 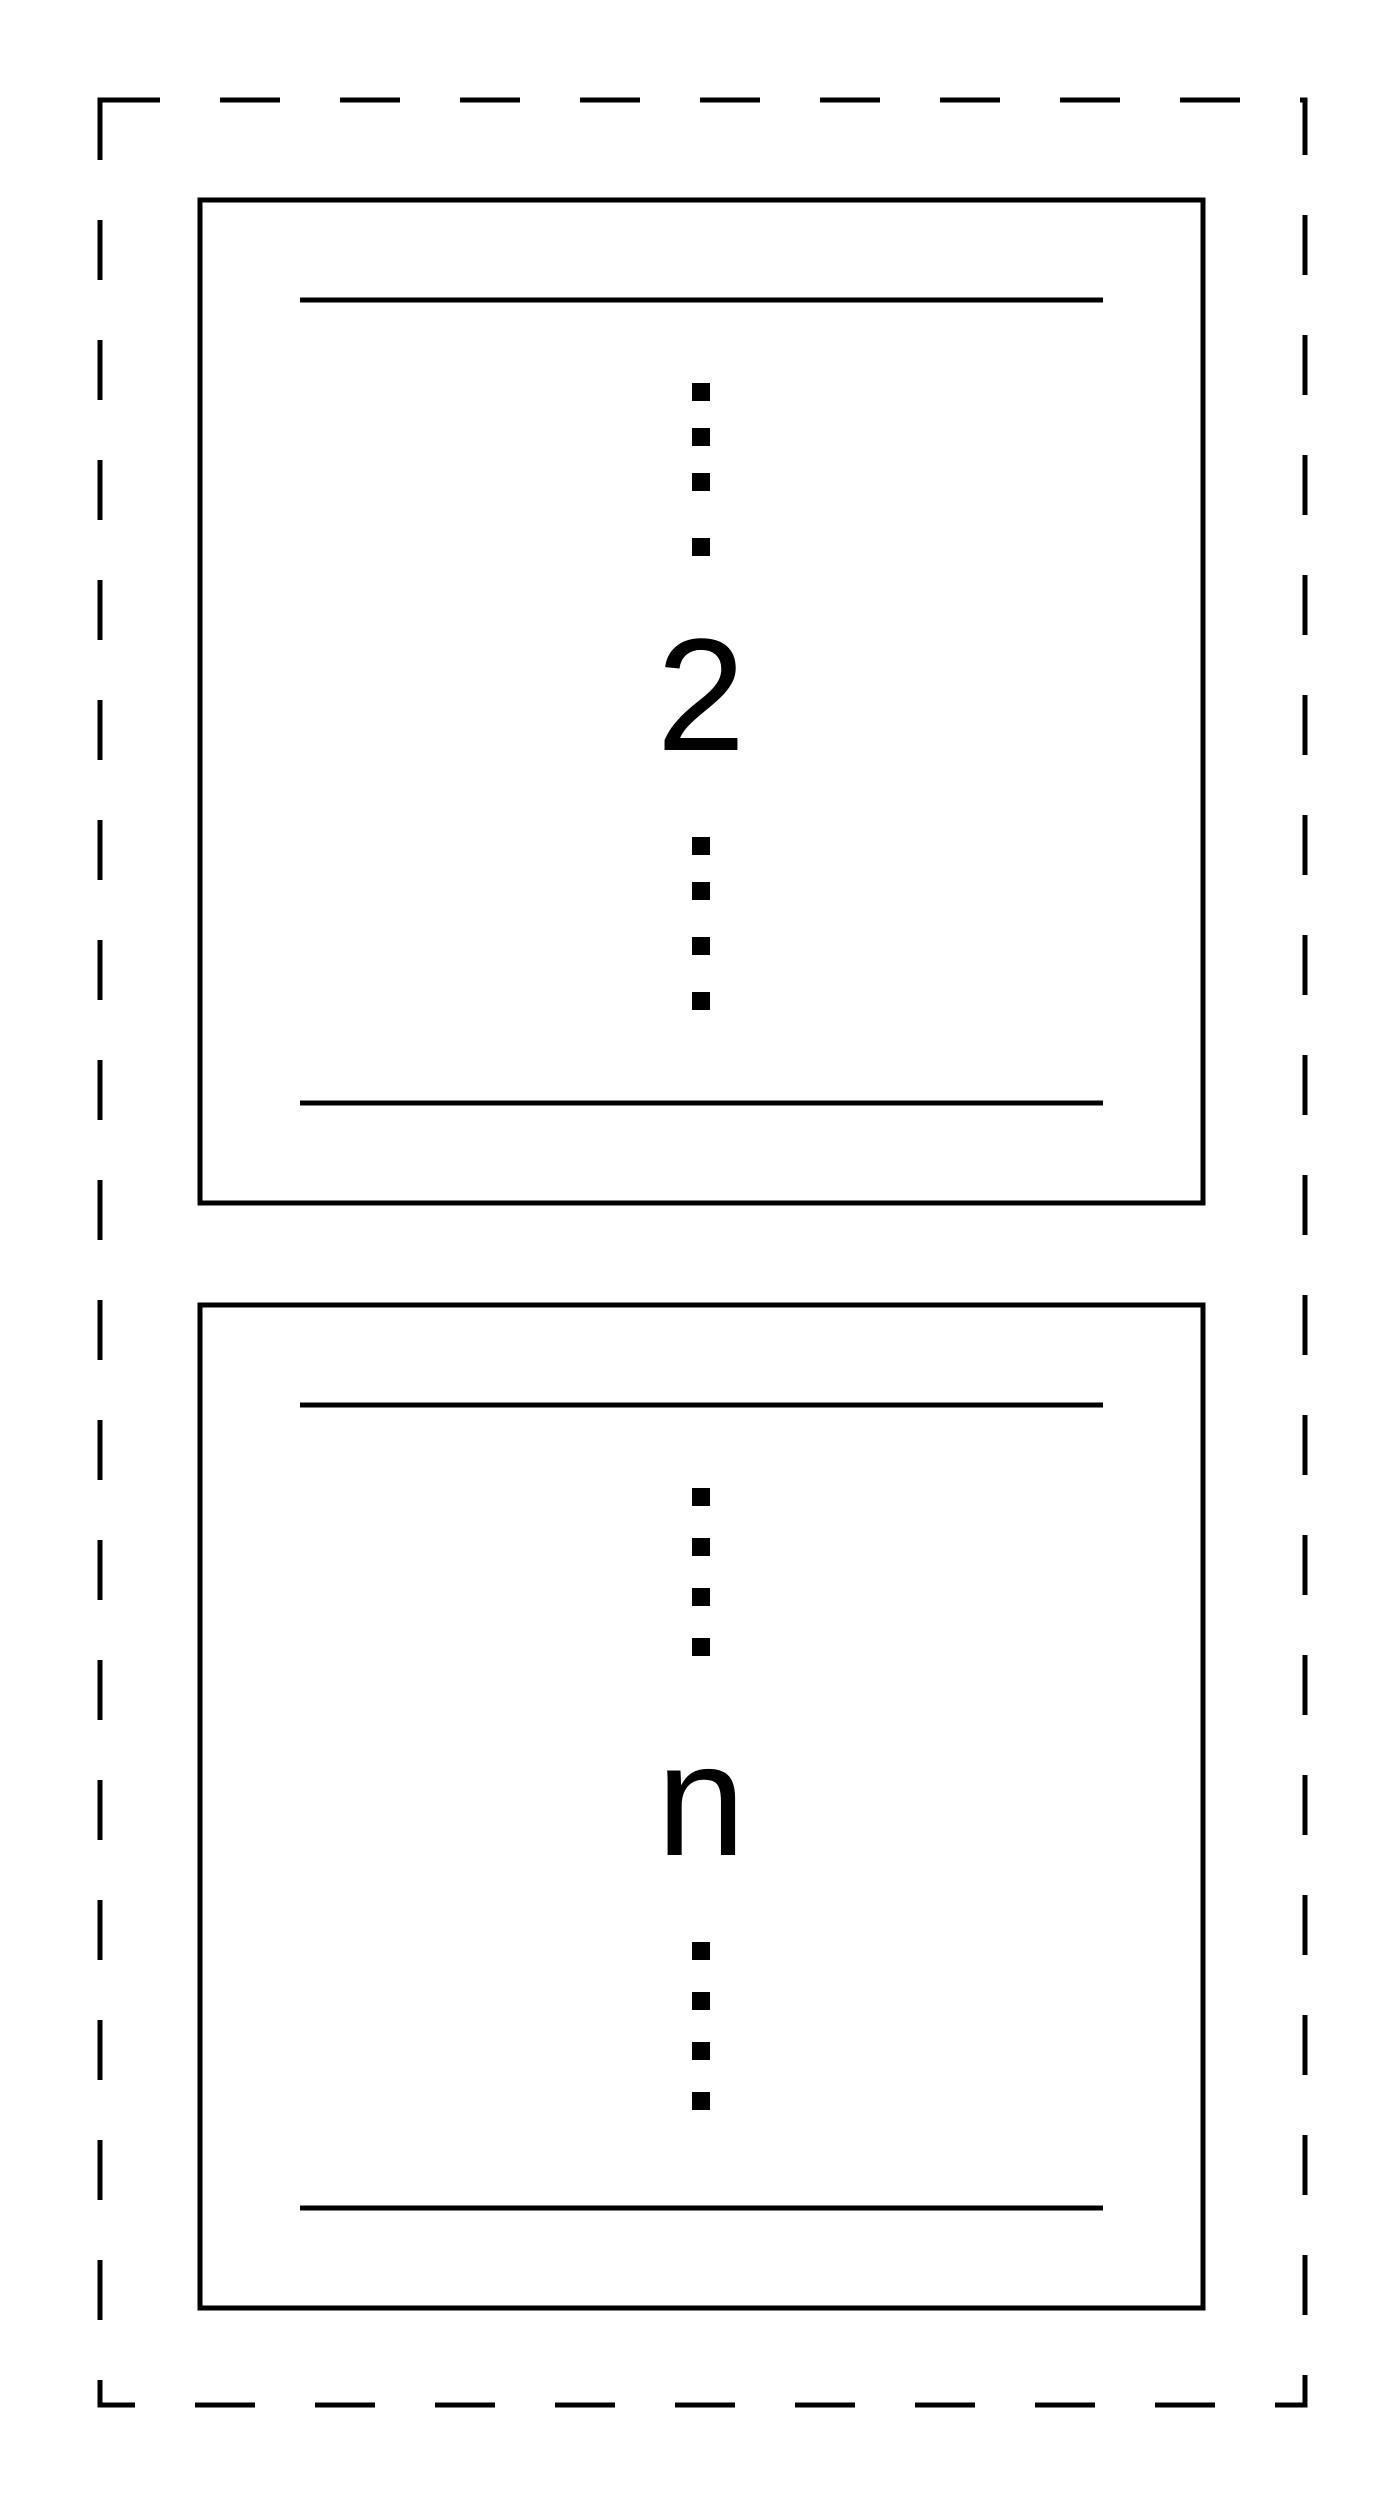 I want to click on box-1-label: 2, so click(x=701, y=694).